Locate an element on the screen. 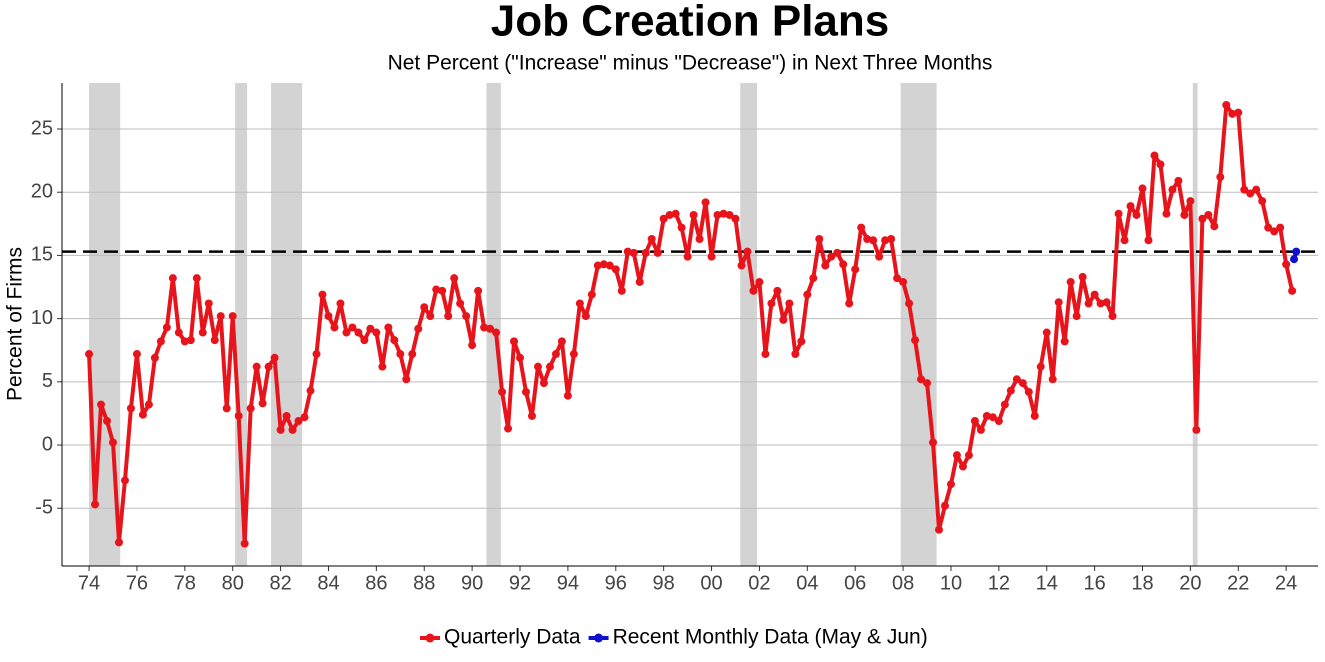  y-tick-label: 20 is located at coordinates (42, 191).